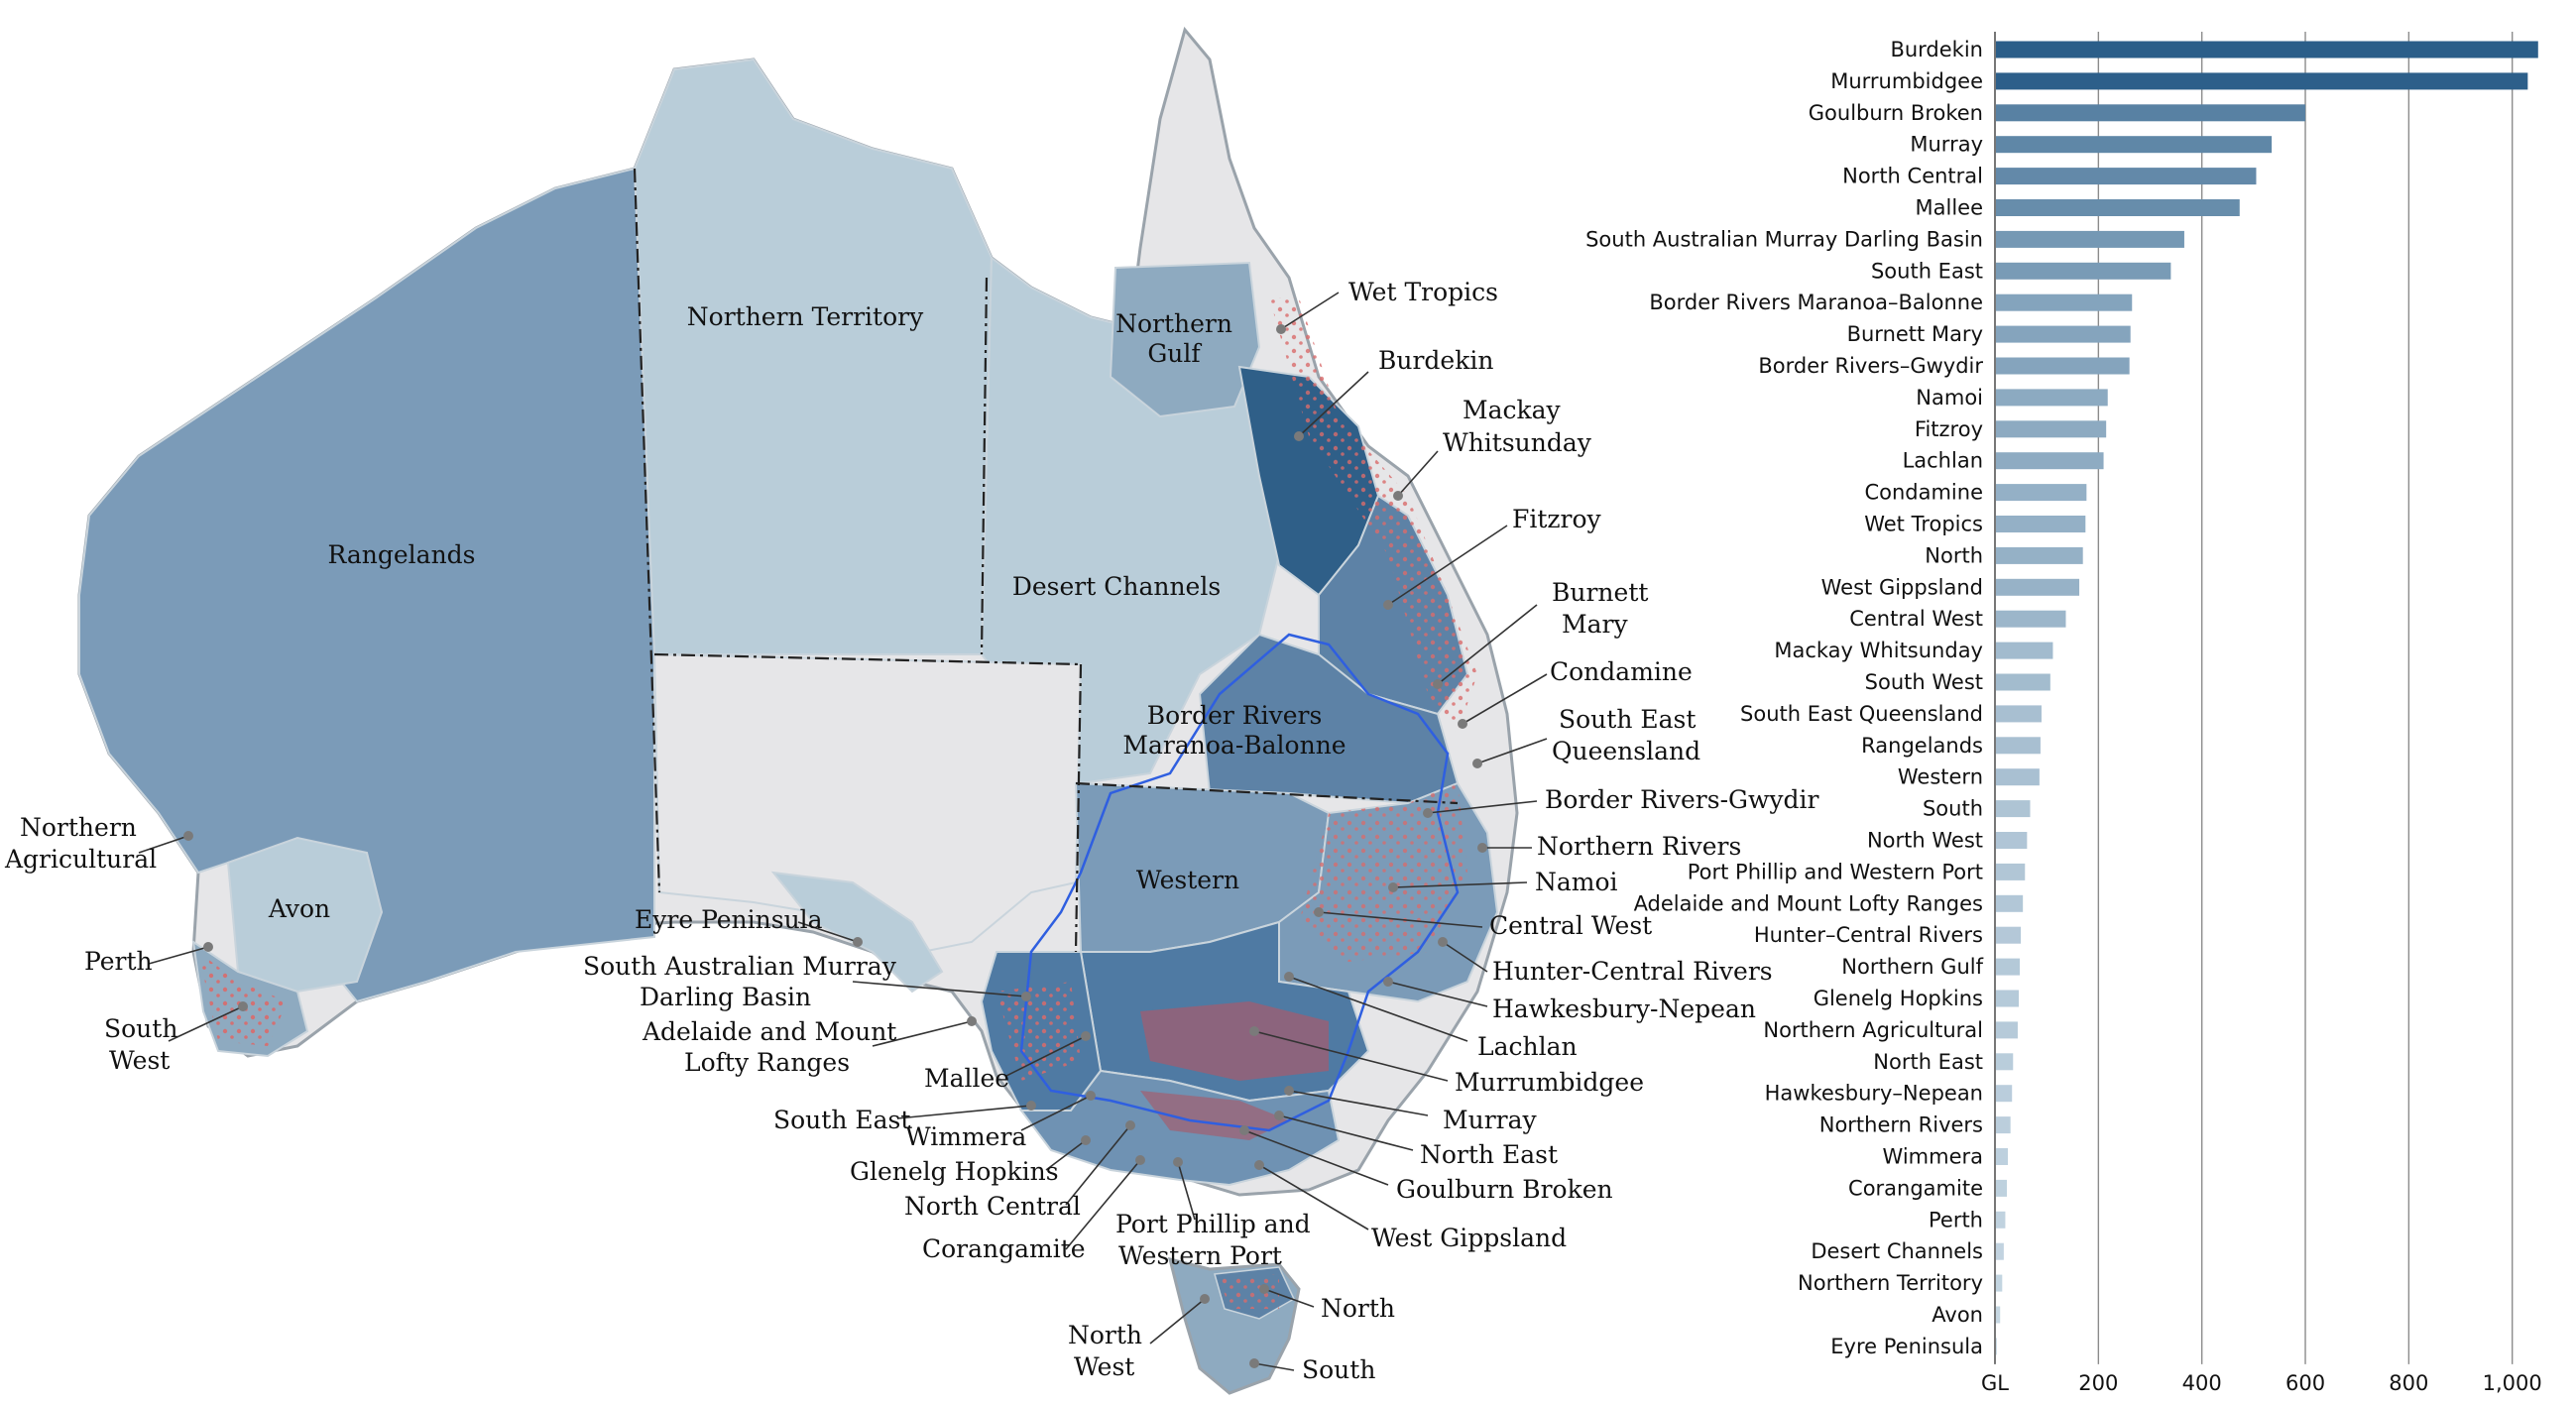 This screenshot has height=1405, width=2576. What do you see at coordinates (2052, 398) in the screenshot?
I see `bar-namoi` at bounding box center [2052, 398].